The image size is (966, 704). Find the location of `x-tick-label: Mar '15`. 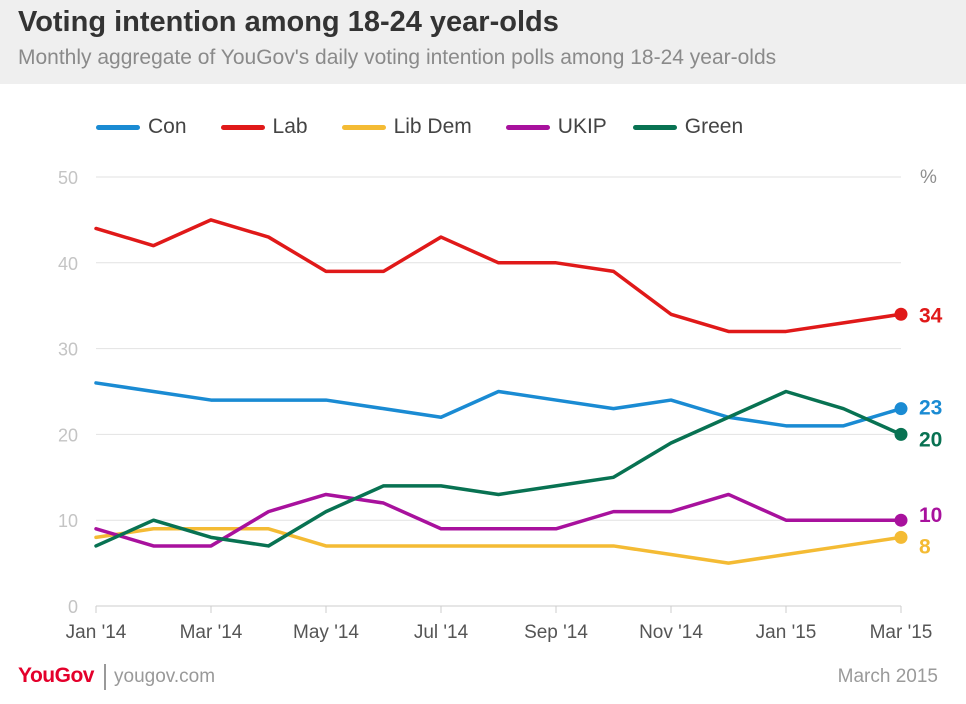

x-tick-label: Mar '15 is located at coordinates (901, 632).